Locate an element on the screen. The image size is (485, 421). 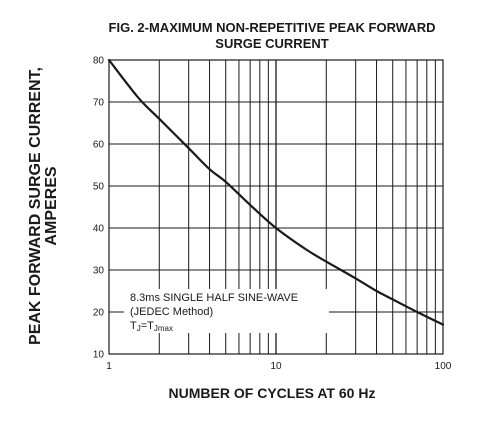
y-tick-label-70: 70 is located at coordinates (99, 103).